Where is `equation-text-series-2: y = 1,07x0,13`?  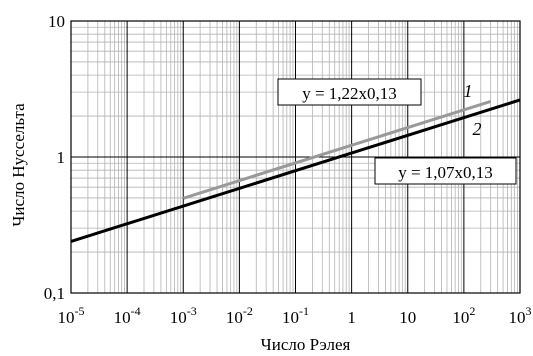 equation-text-series-2: y = 1,07x0,13 is located at coordinates (445, 172).